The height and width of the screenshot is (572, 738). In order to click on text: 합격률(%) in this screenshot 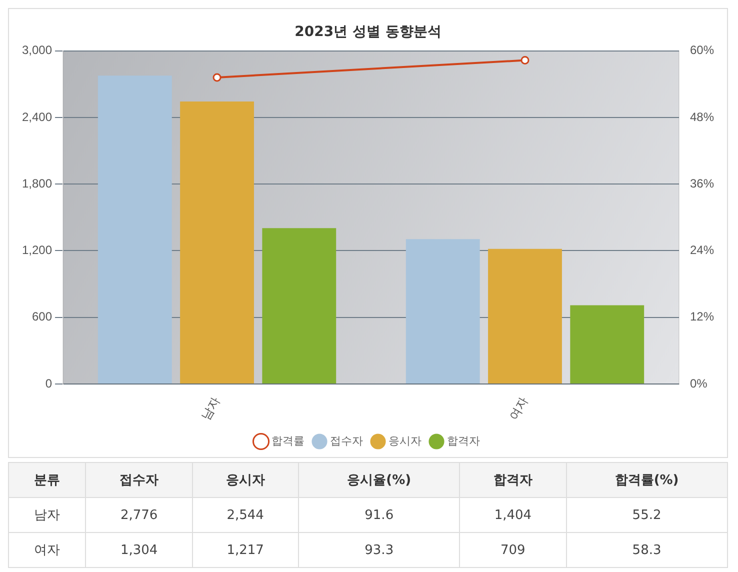, I will do `click(647, 480)`.